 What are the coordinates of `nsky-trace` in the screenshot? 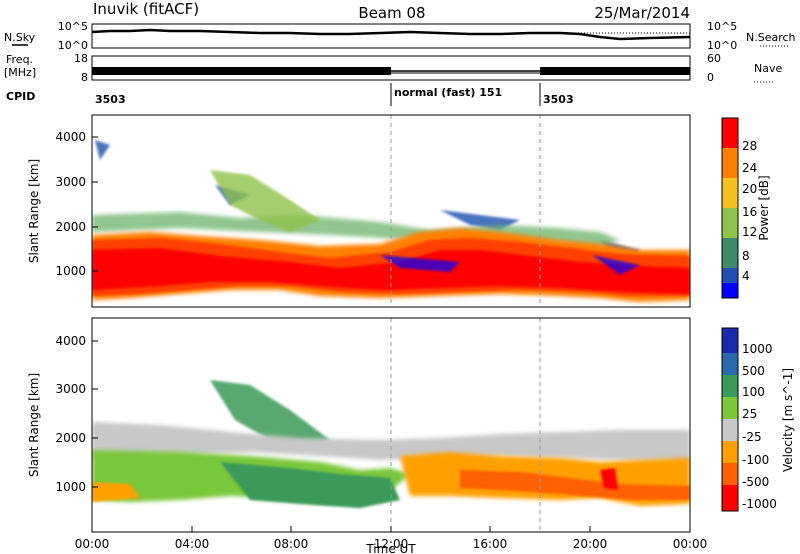 It's located at (391, 34).